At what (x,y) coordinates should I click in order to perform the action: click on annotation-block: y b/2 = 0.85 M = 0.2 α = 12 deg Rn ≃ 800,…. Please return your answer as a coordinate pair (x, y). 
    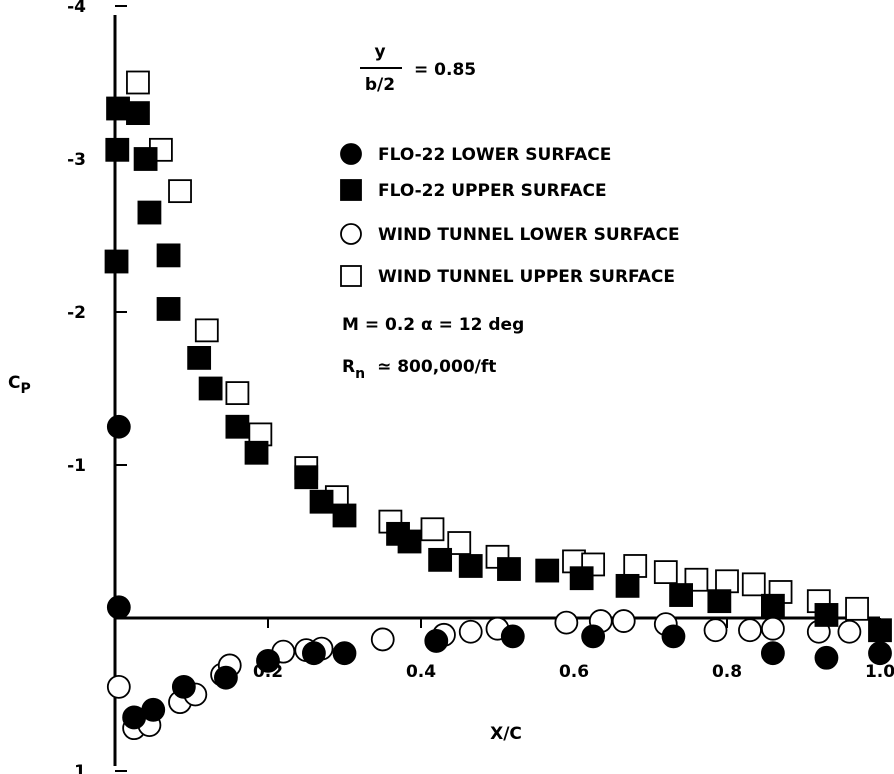
    Looking at the image, I should click on (433, 212).